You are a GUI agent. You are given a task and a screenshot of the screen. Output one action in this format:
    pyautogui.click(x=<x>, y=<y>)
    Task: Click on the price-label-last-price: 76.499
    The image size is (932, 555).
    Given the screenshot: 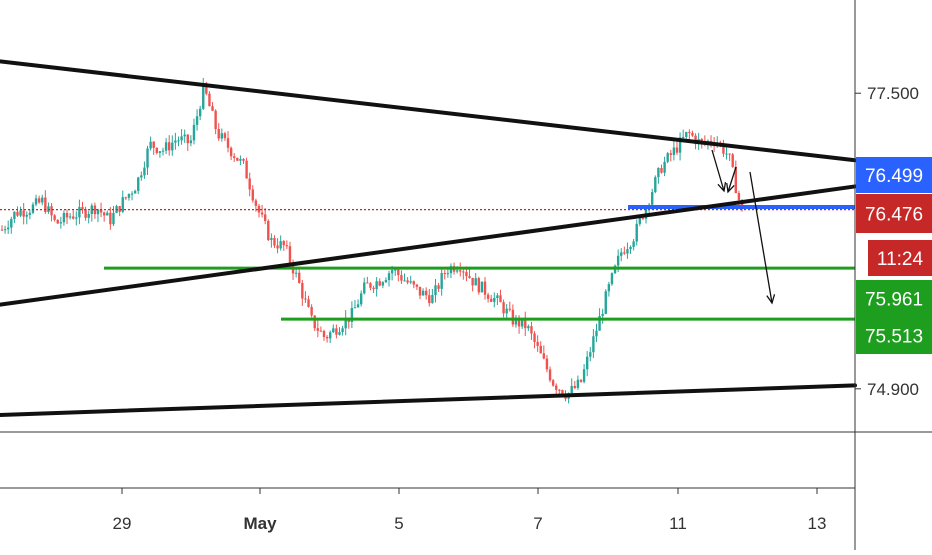 What is the action you would take?
    pyautogui.click(x=894, y=176)
    